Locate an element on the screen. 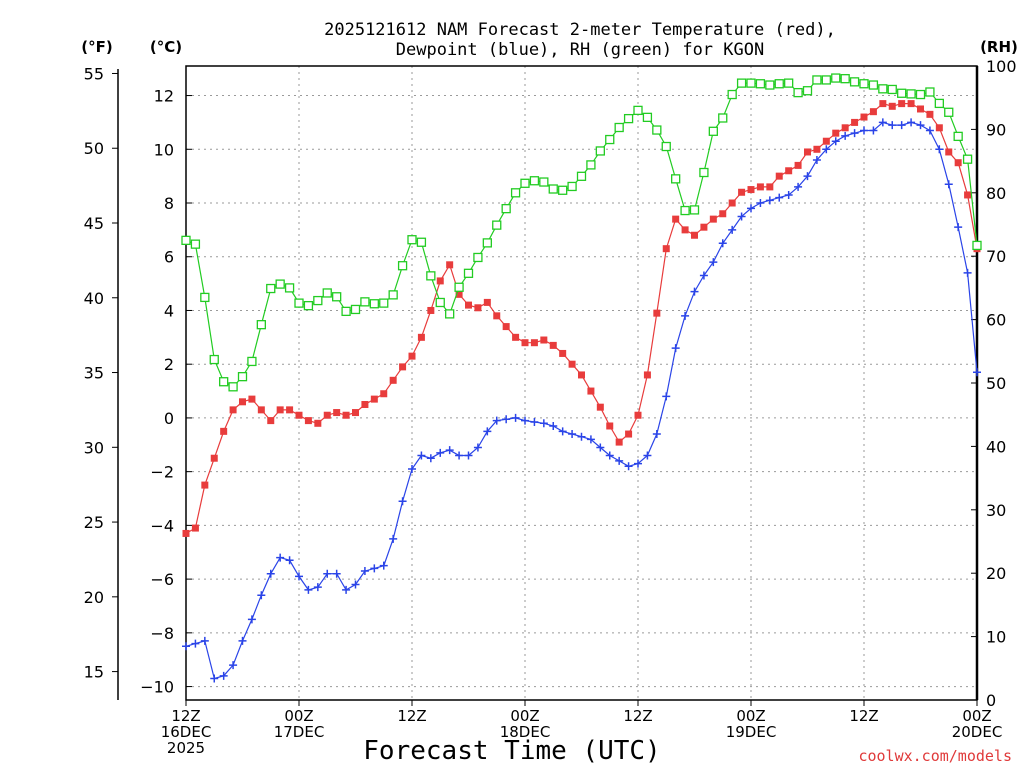 This screenshot has height=768, width=1024. fahrenheit-axis-unit: (°F) is located at coordinates (96, 47).